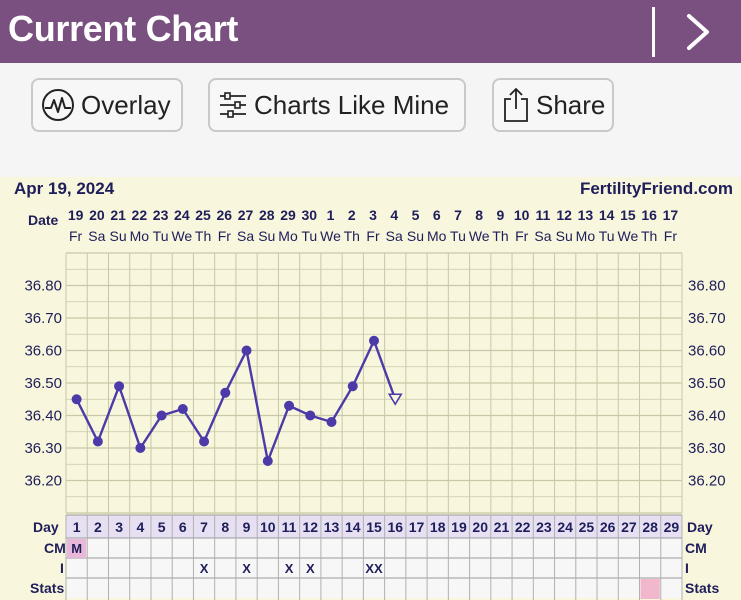 Image resolution: width=741 pixels, height=600 pixels. Describe the element at coordinates (394, 215) in the screenshot. I see `date-label: 4` at that location.